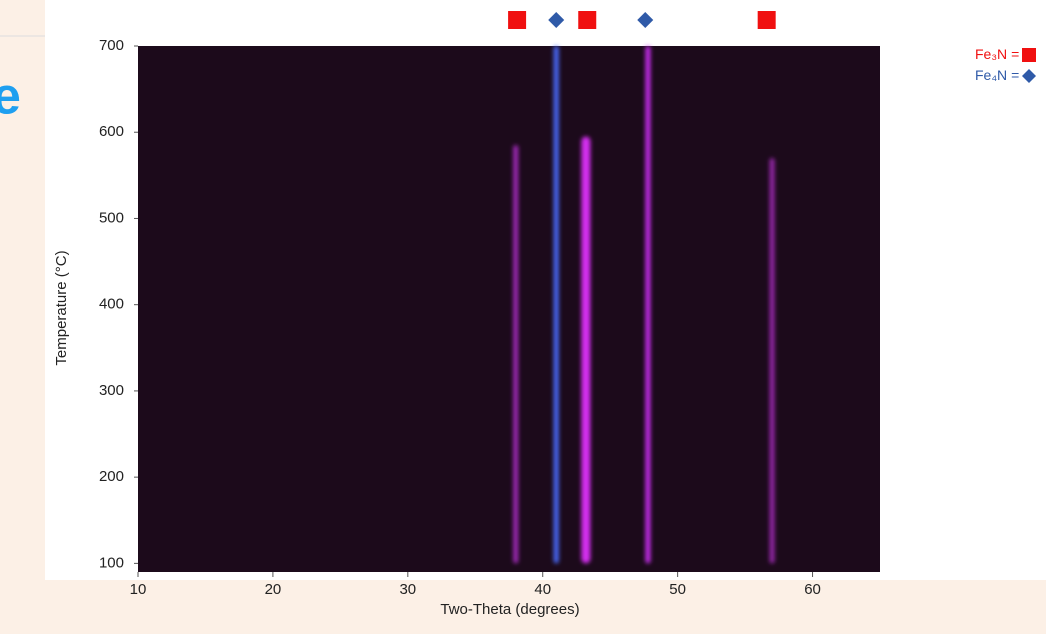 The width and height of the screenshot is (1046, 634). I want to click on slide-title-fragment: e, so click(10, 97).